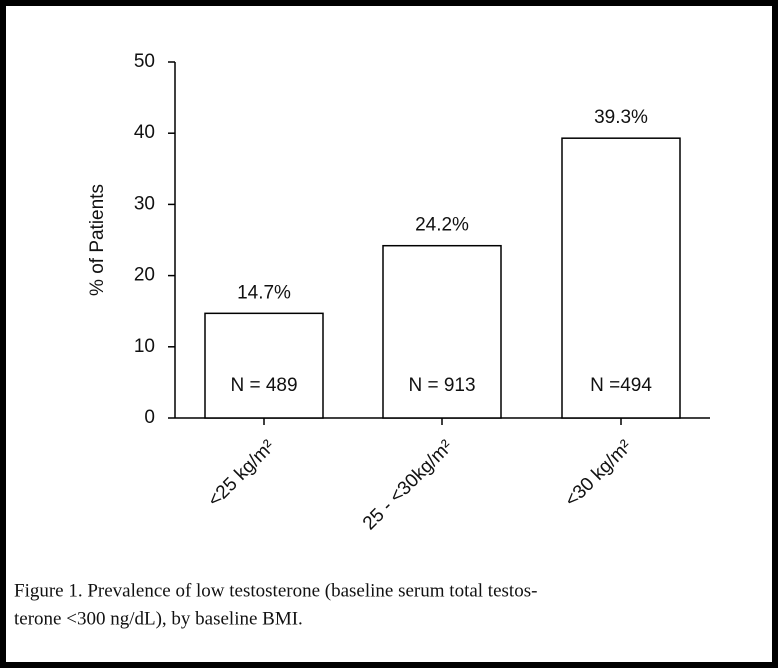  What do you see at coordinates (621, 117) in the screenshot?
I see `value-label: 39.3%` at bounding box center [621, 117].